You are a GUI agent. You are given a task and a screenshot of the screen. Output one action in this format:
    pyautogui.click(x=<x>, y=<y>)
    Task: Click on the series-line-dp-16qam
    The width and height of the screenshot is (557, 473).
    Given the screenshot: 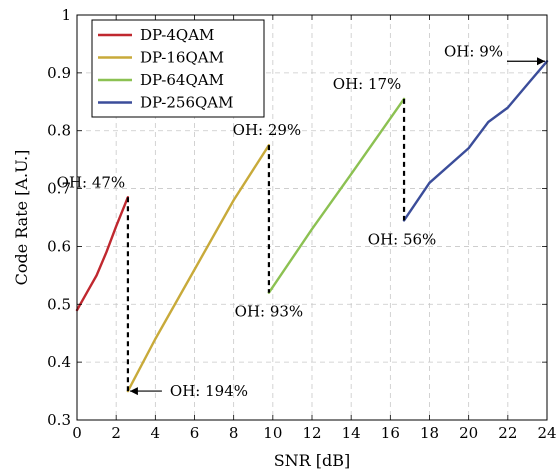 What is the action you would take?
    pyautogui.click(x=198, y=268)
    